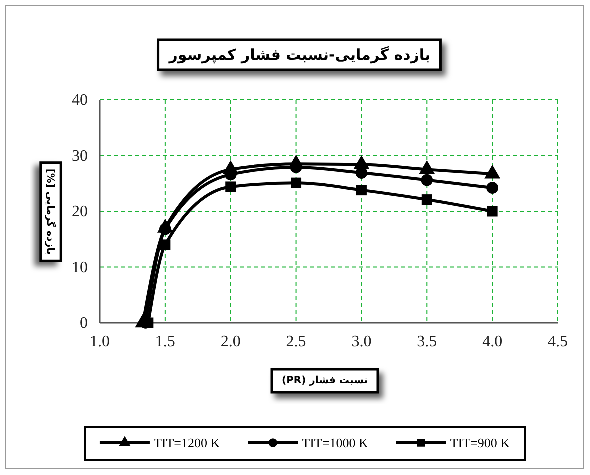  Describe the element at coordinates (427, 341) in the screenshot. I see `x-tick-label: 3.5` at that location.